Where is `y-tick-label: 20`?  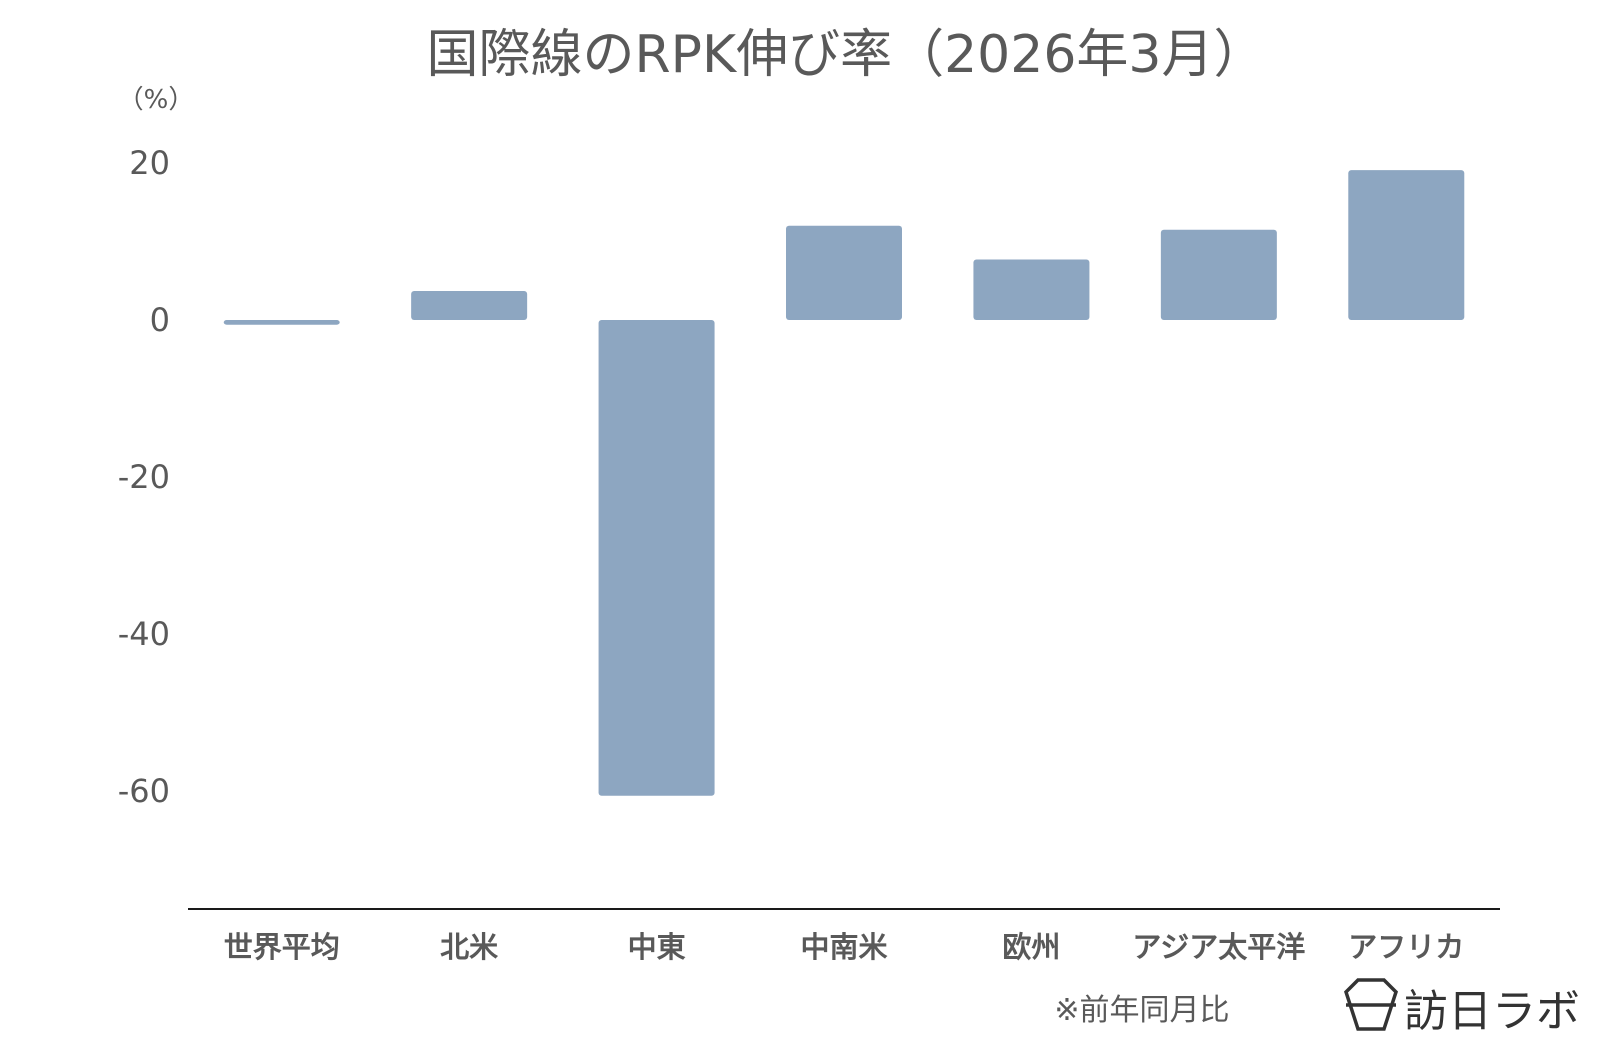 y-tick-label: 20 is located at coordinates (149, 163).